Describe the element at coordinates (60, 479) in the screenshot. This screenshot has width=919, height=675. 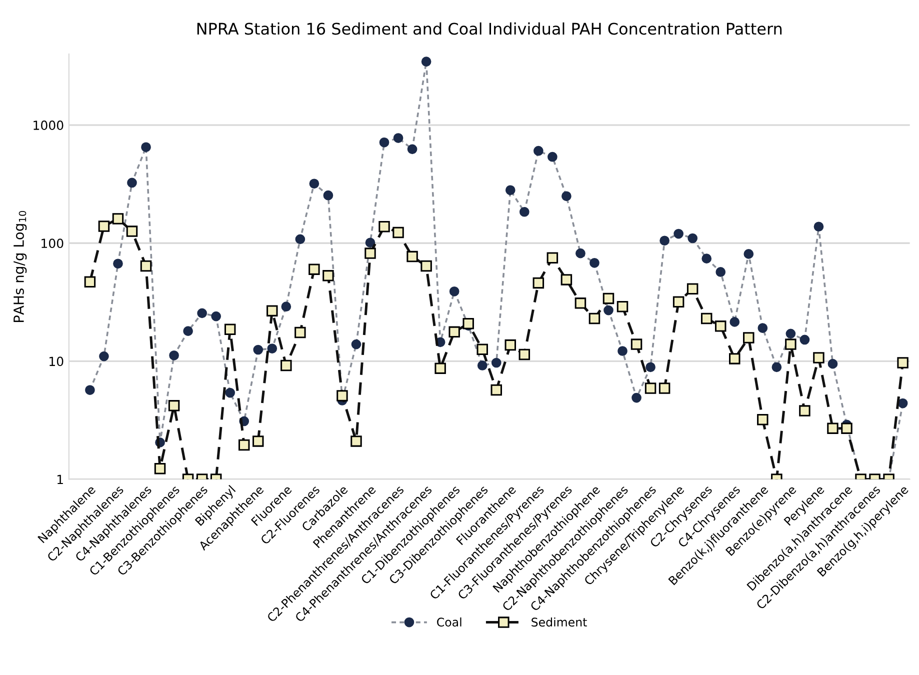
I see `y-tick-label: 1` at that location.